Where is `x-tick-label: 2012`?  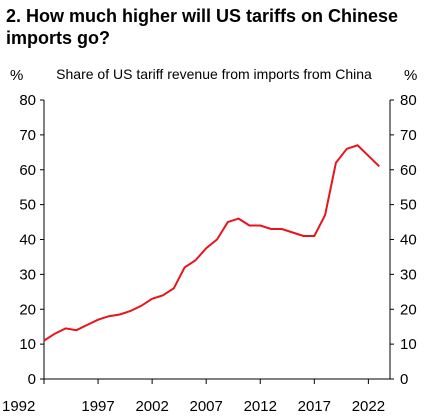
x-tick-label: 2012 is located at coordinates (260, 406).